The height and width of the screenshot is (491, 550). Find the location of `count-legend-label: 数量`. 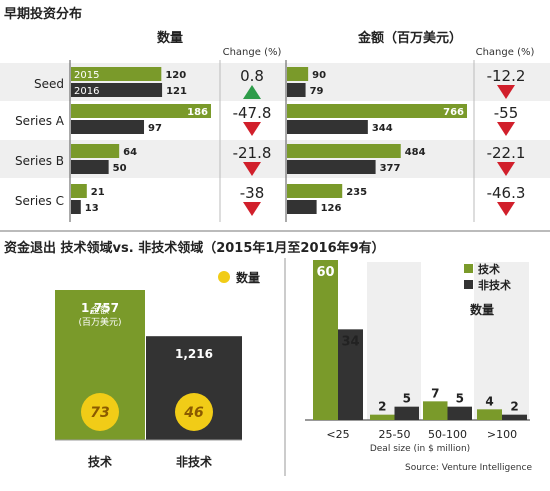

count-legend-label: 数量 is located at coordinates (248, 277).